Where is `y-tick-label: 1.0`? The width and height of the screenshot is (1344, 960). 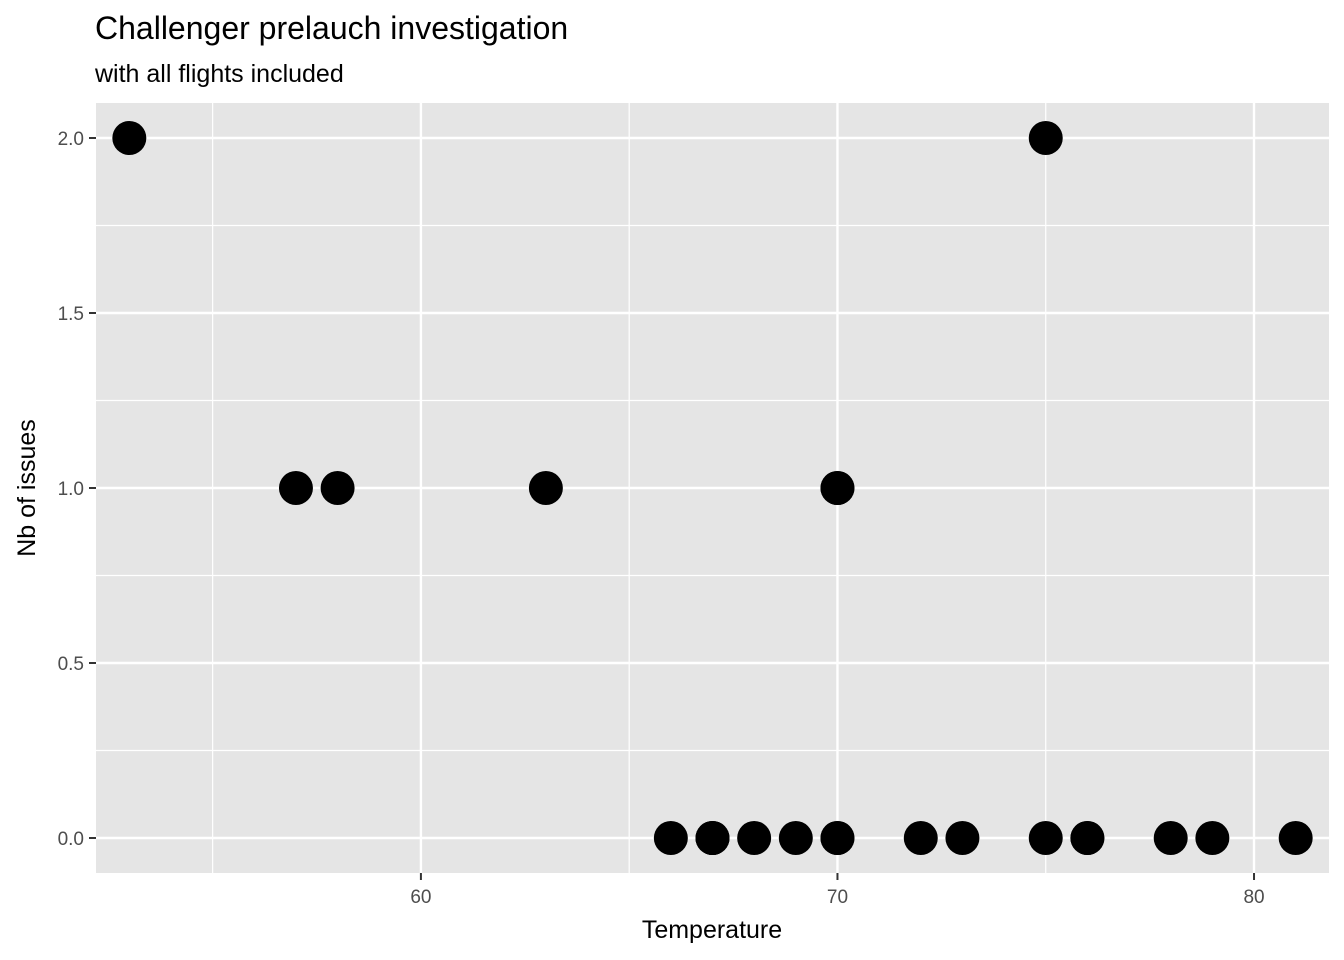
y-tick-label: 1.0 is located at coordinates (71, 489).